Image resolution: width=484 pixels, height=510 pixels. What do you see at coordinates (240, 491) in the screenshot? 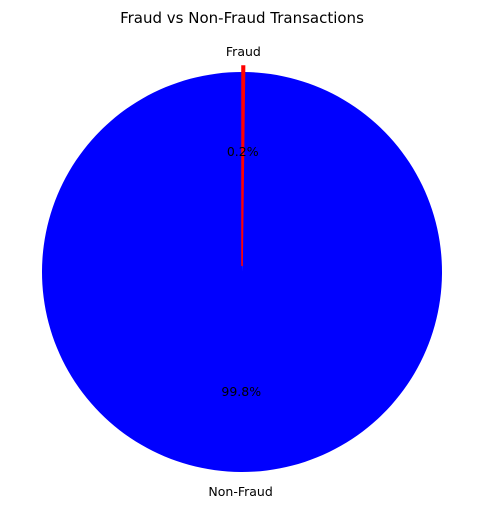
I see `category-label-non-fraud: Non-Fraud` at bounding box center [240, 491].